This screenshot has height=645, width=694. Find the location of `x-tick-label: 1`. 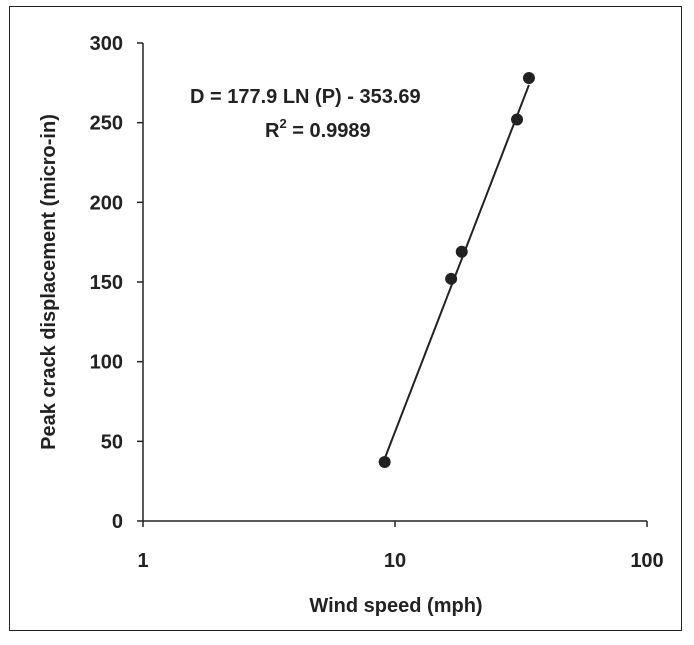

x-tick-label: 1 is located at coordinates (142, 561).